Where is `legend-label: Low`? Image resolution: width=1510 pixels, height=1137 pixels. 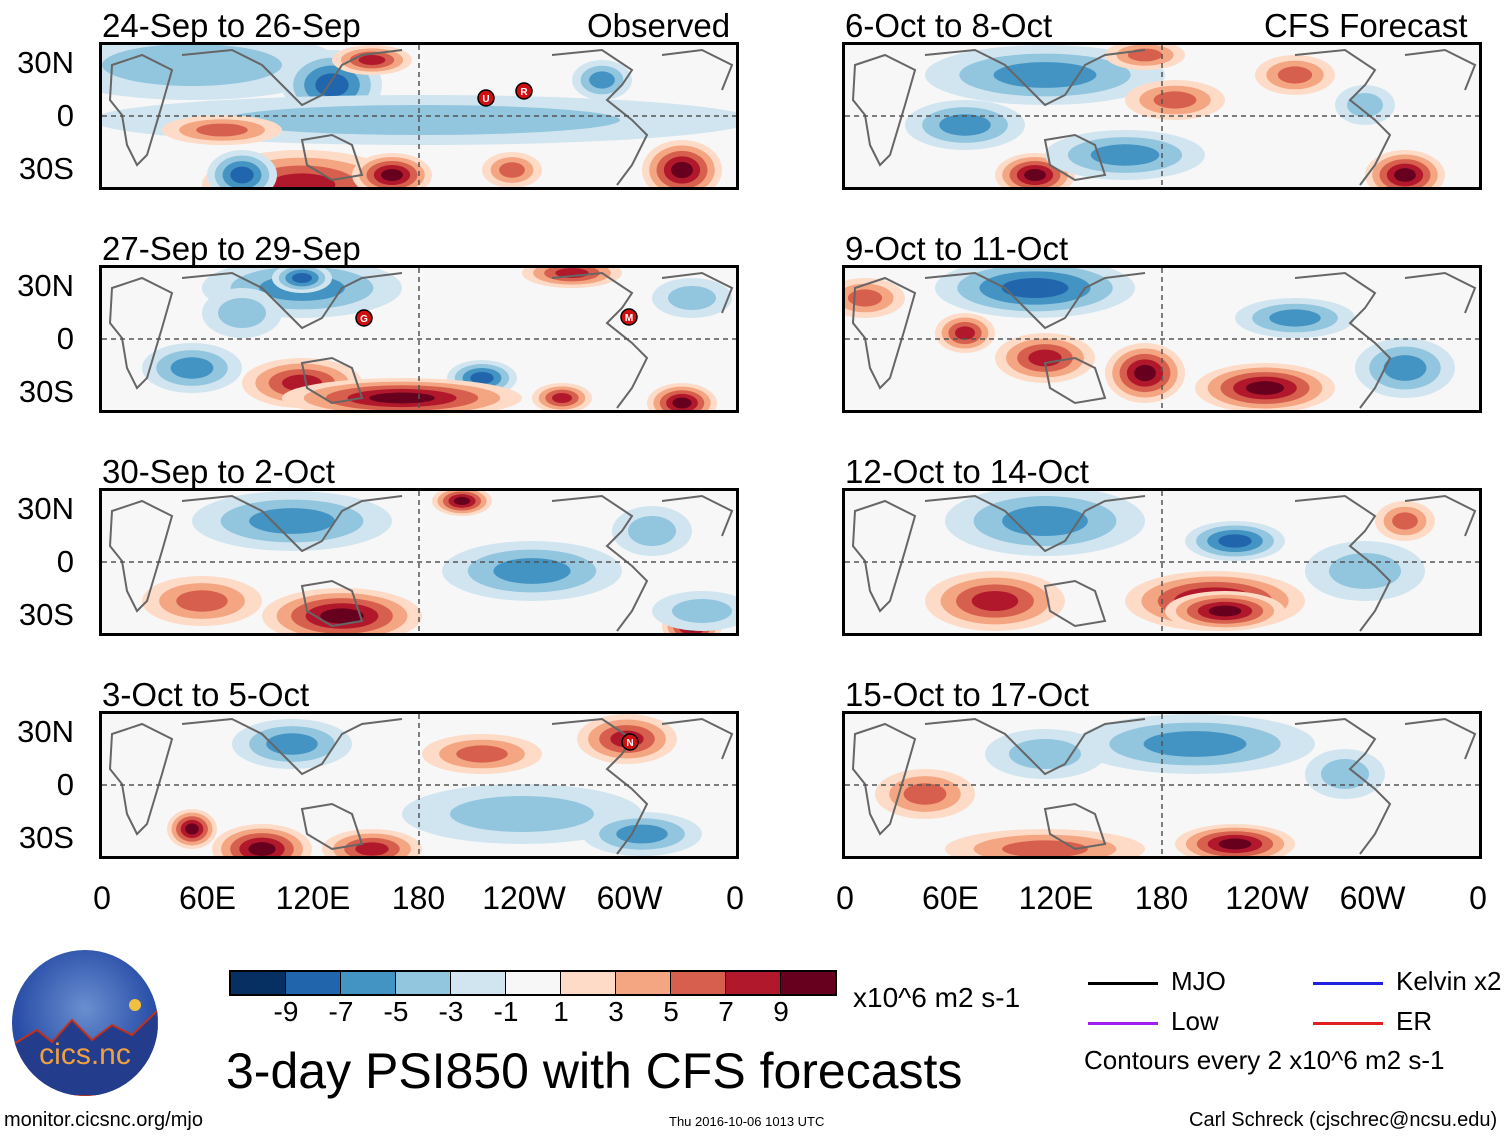 legend-label: Low is located at coordinates (1195, 1021).